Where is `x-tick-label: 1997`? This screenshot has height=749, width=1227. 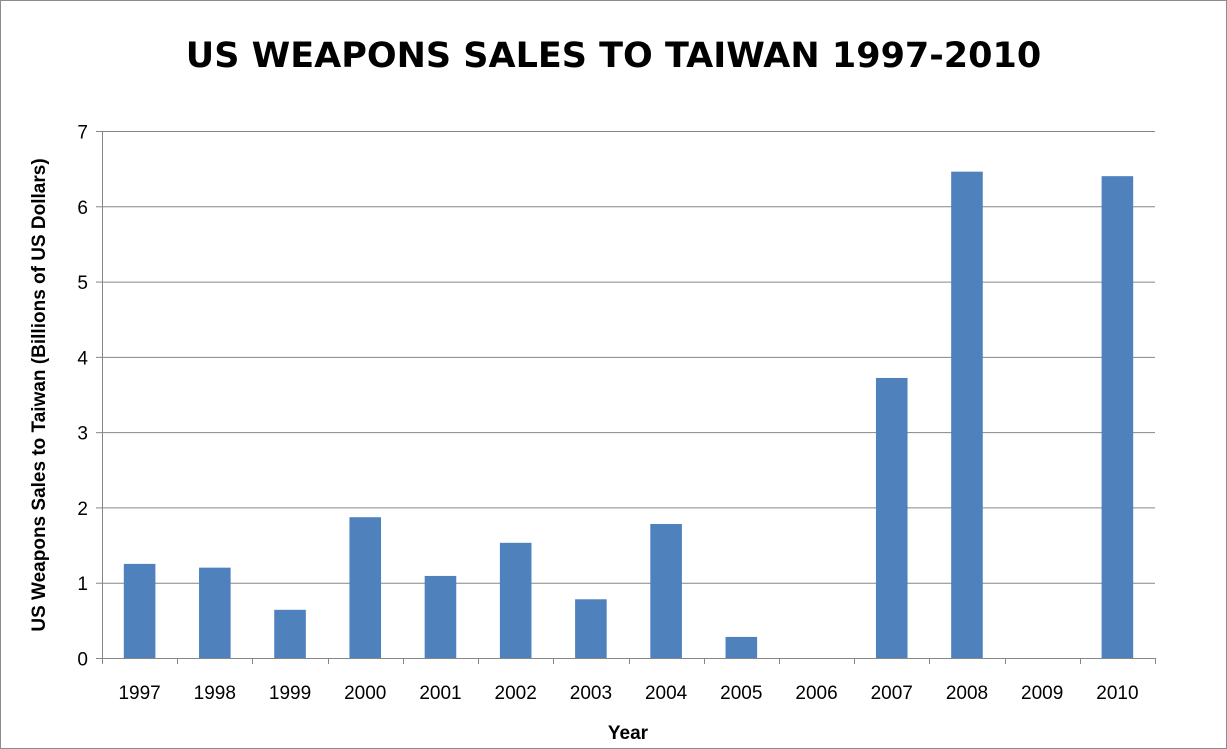 x-tick-label: 1997 is located at coordinates (139, 693).